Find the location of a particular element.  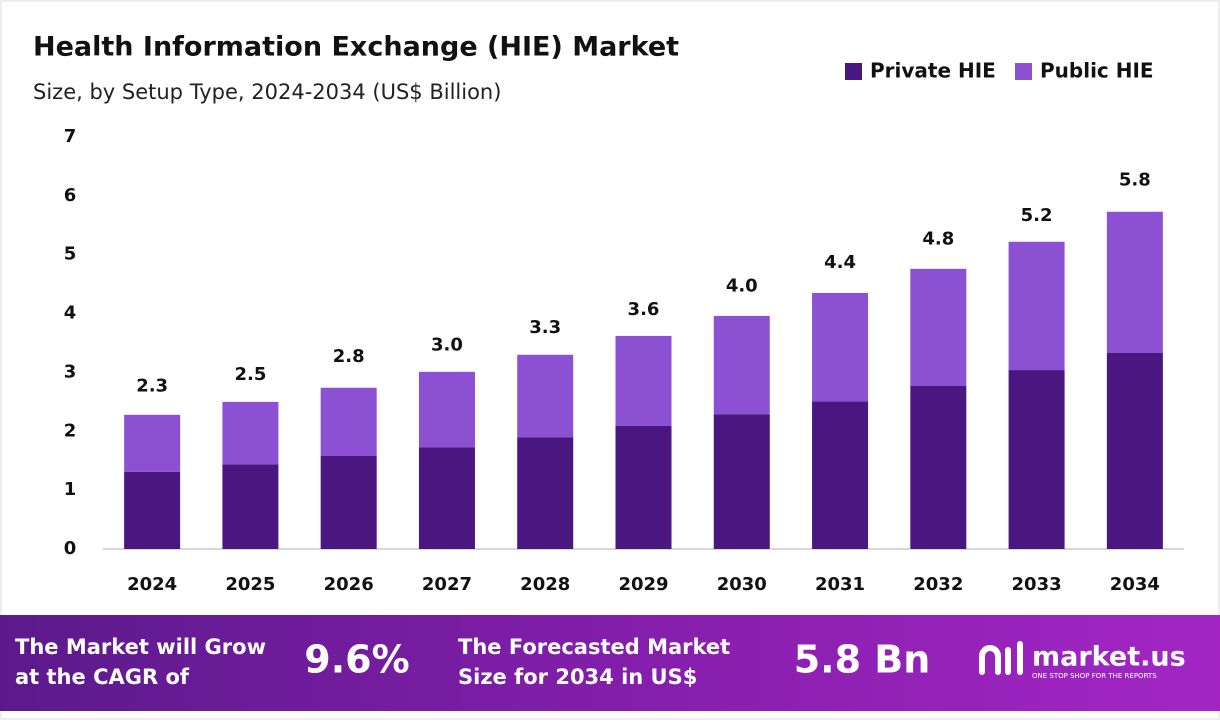

total-label: 2.5 is located at coordinates (250, 374).